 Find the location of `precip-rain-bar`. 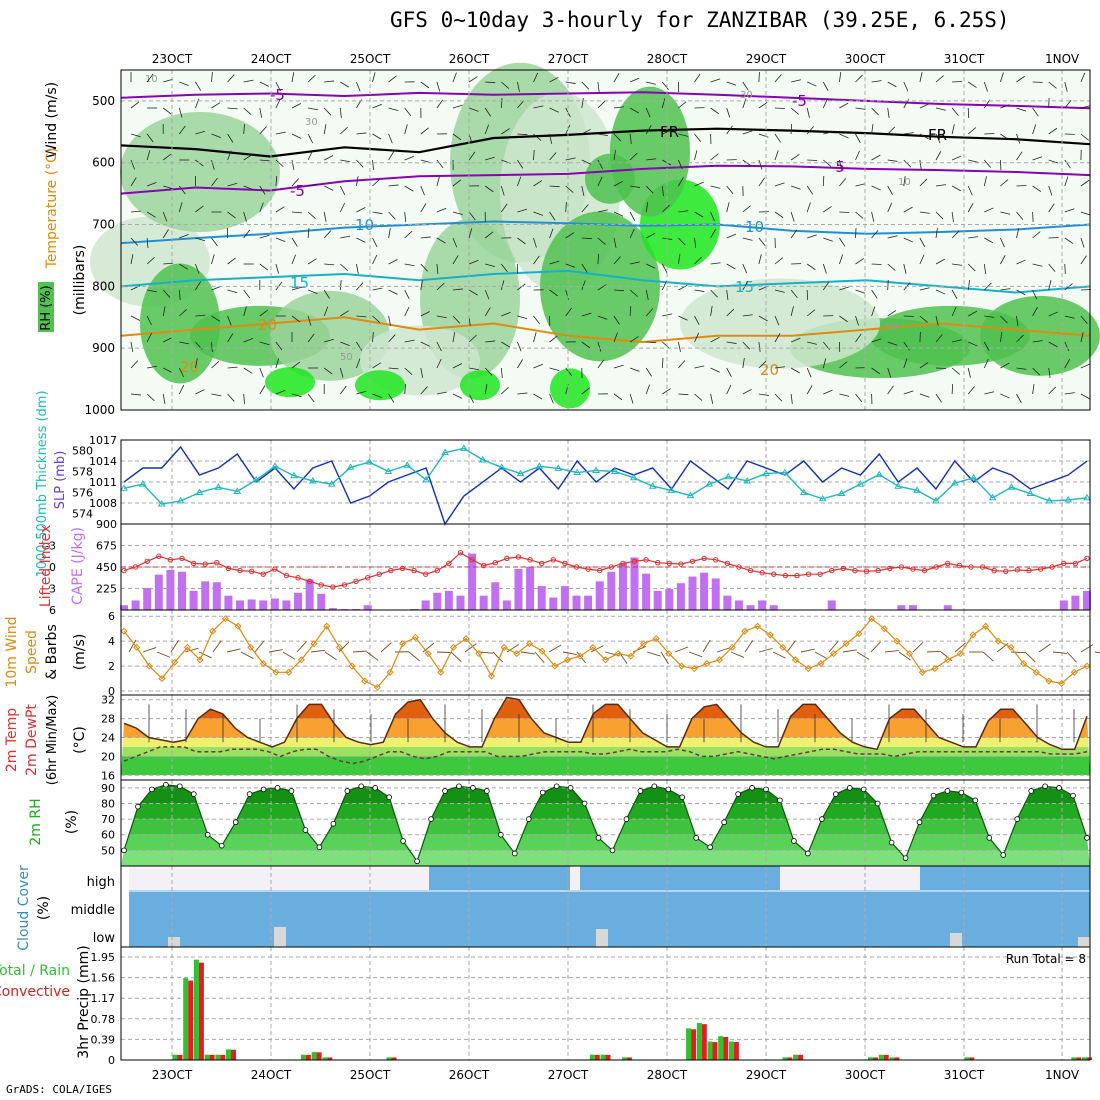

precip-rain-bar is located at coordinates (881, 1057).